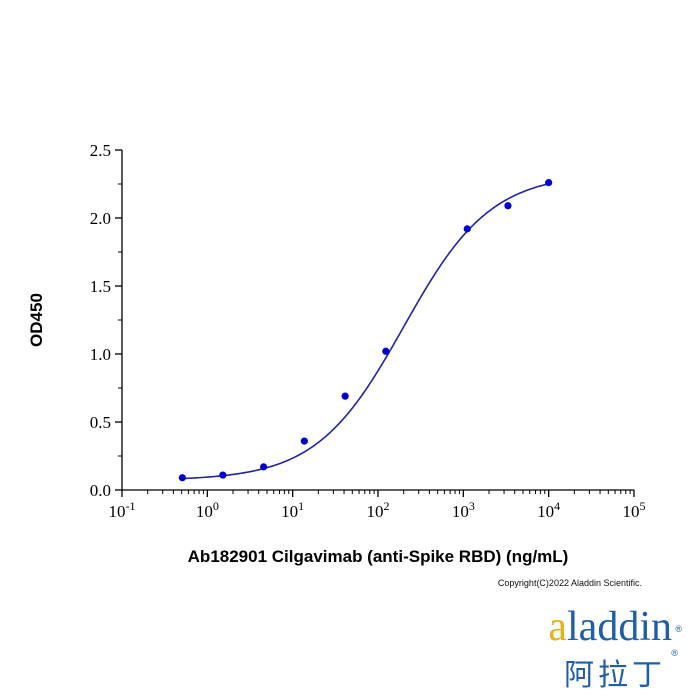 Image resolution: width=700 pixels, height=700 pixels. I want to click on y-tick-label: 2.0, so click(100, 218).